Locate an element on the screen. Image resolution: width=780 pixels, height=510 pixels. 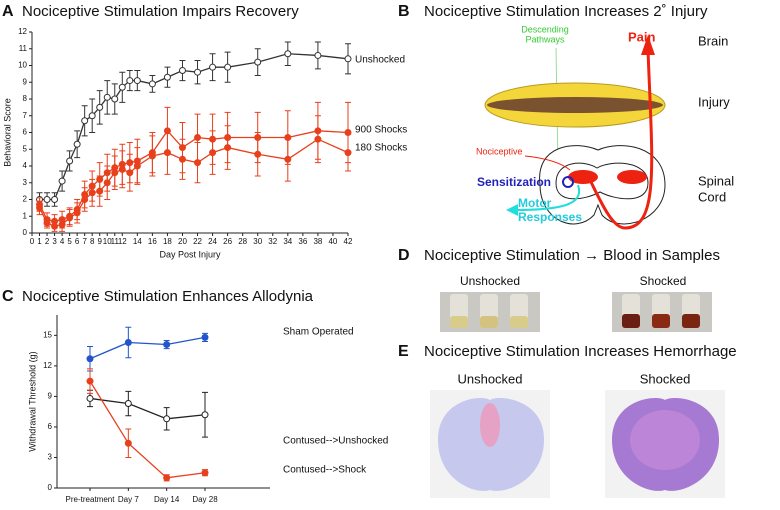
x-tick-label: 8 is located at coordinates (92, 241).